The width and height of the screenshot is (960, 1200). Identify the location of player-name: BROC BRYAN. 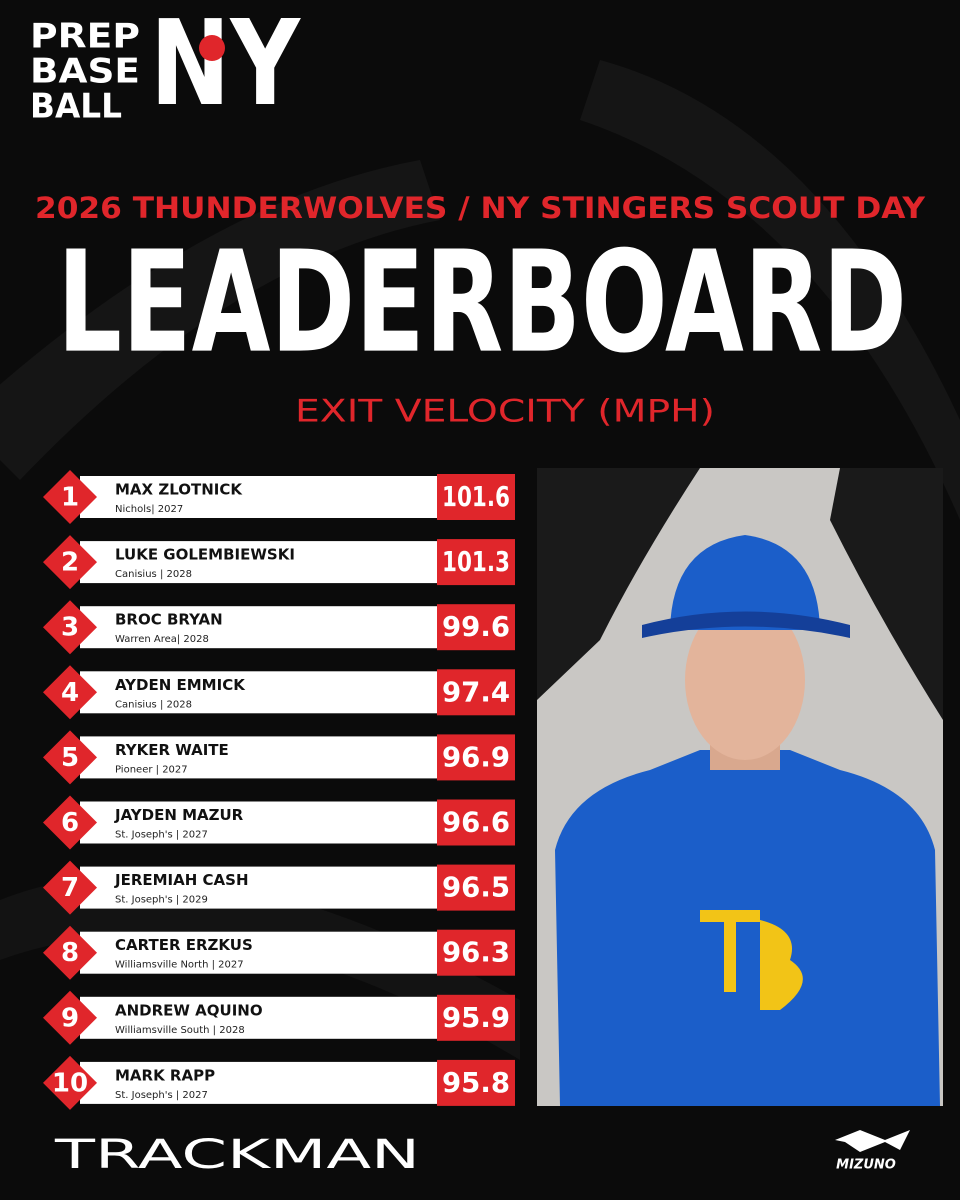
(169, 620).